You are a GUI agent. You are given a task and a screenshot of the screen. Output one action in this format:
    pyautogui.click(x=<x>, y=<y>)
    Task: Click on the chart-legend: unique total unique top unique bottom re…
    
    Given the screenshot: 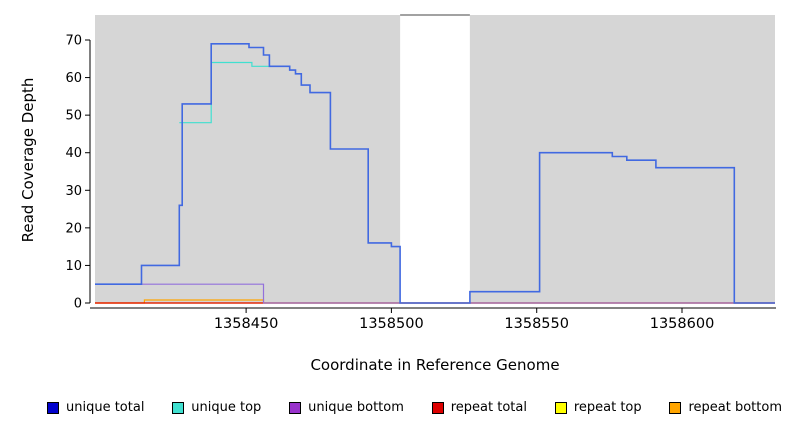 What is the action you would take?
    pyautogui.click(x=414, y=407)
    